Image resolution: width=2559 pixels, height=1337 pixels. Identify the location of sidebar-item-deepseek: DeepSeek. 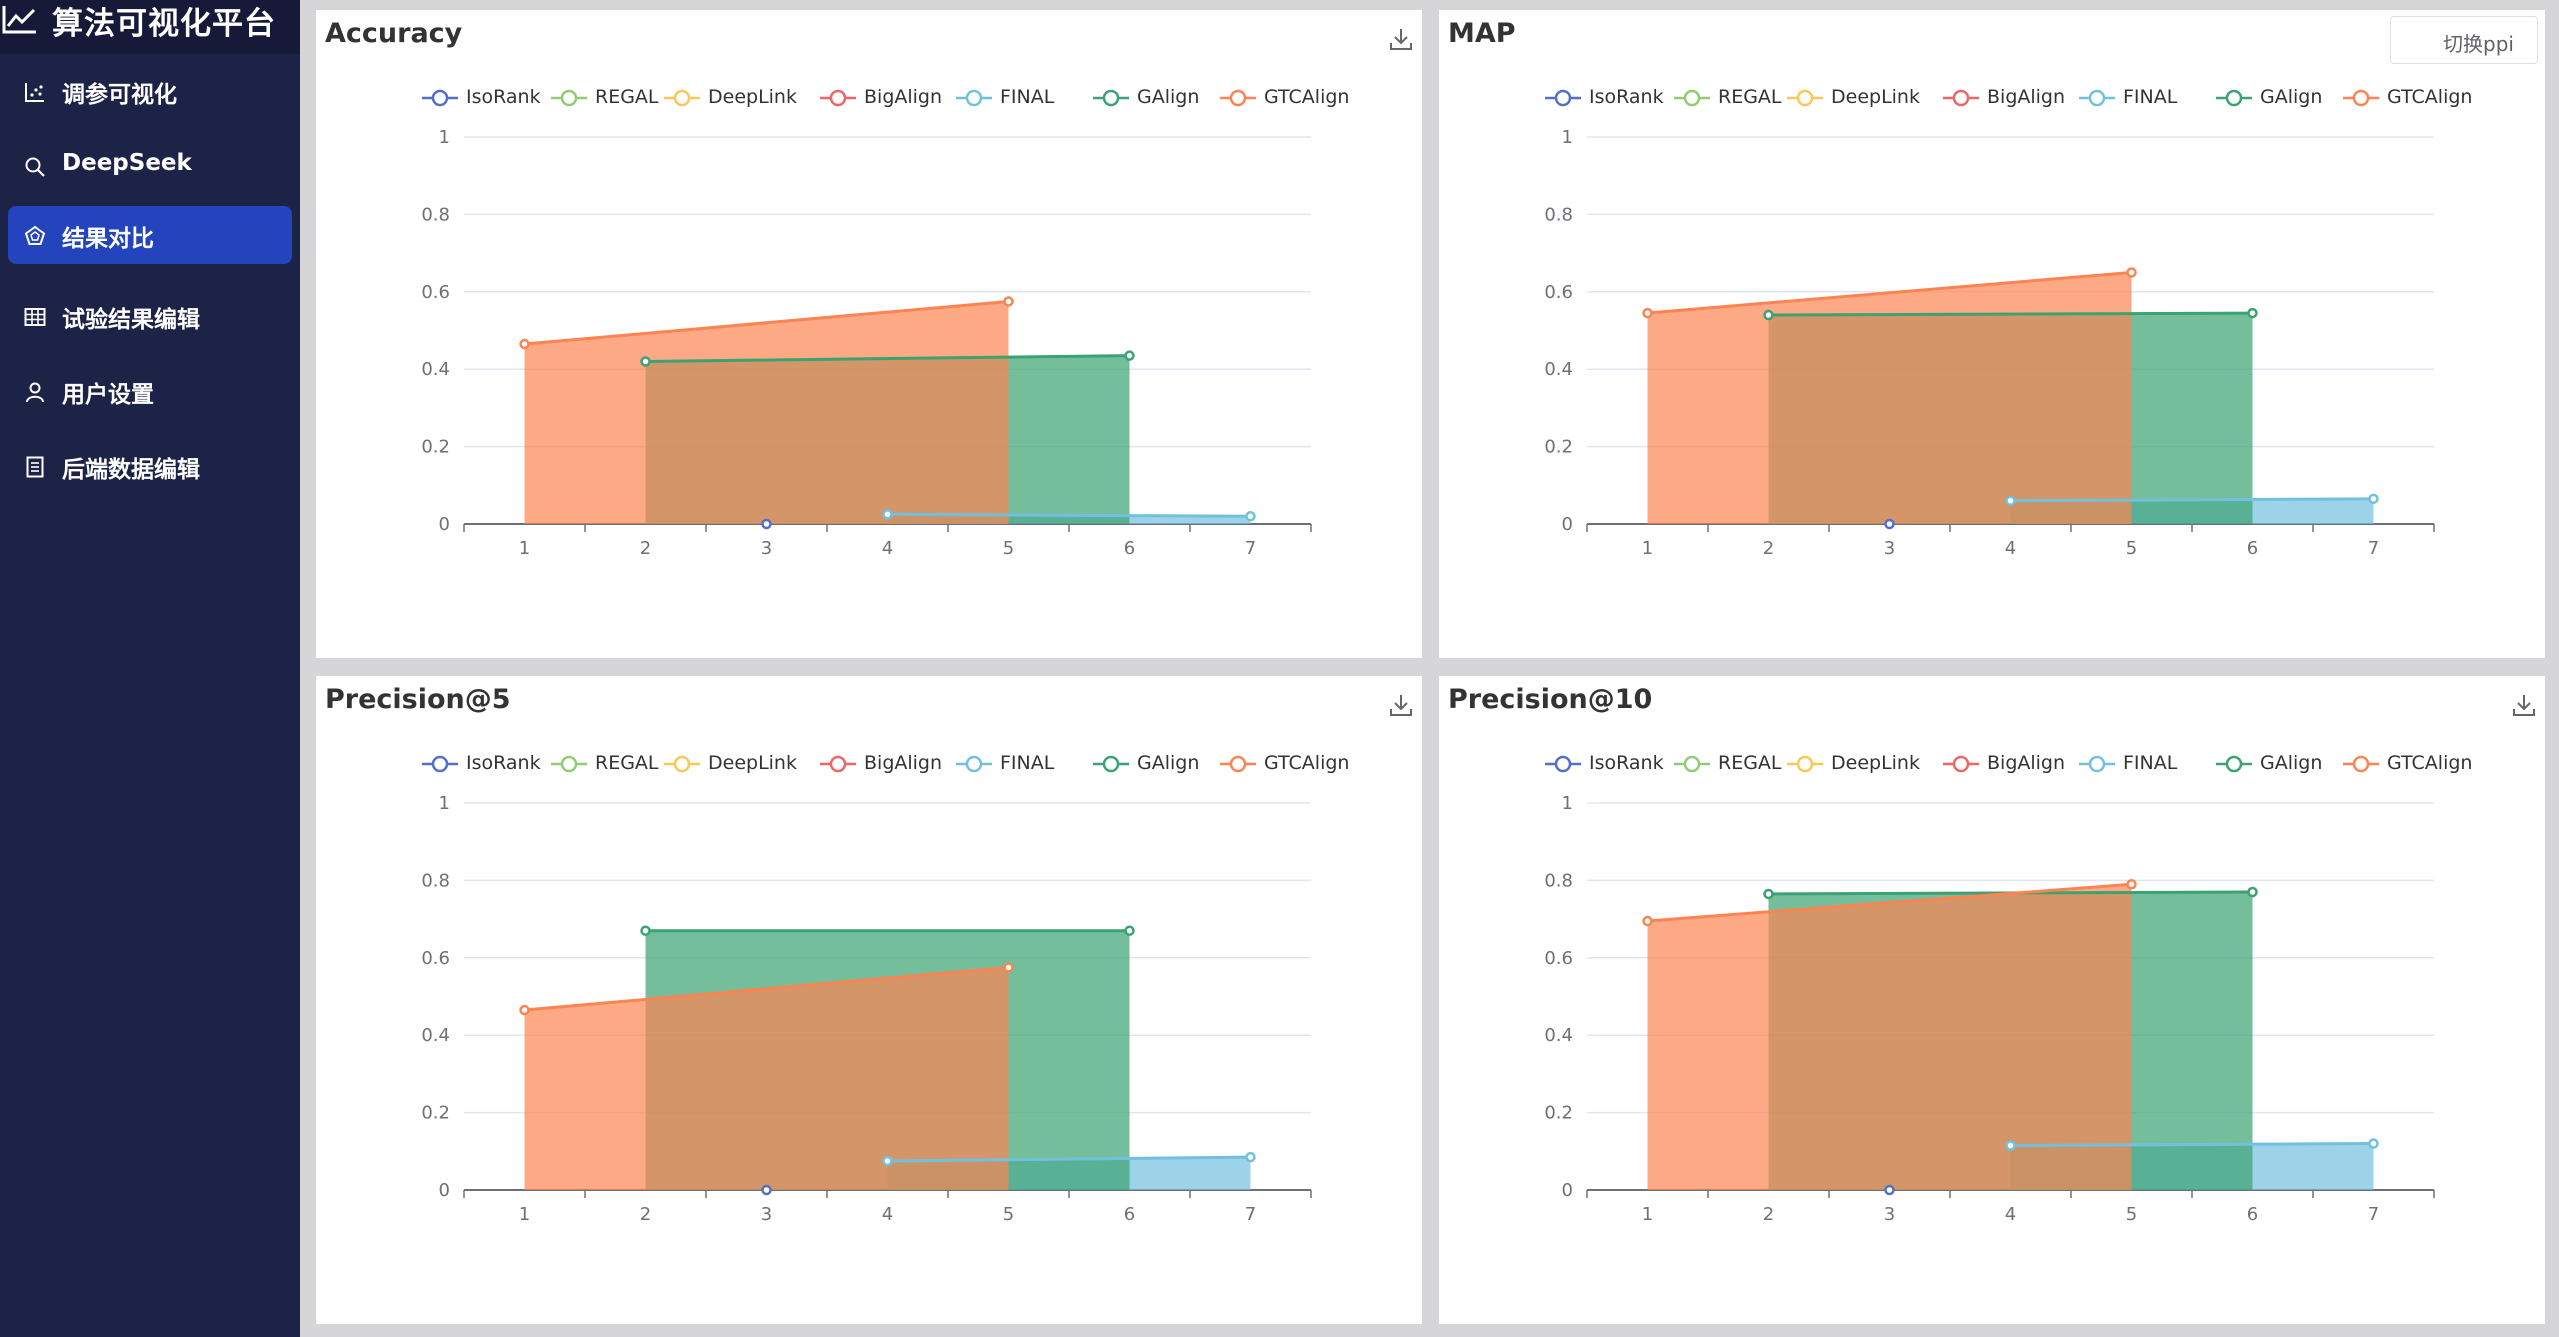
(150, 166).